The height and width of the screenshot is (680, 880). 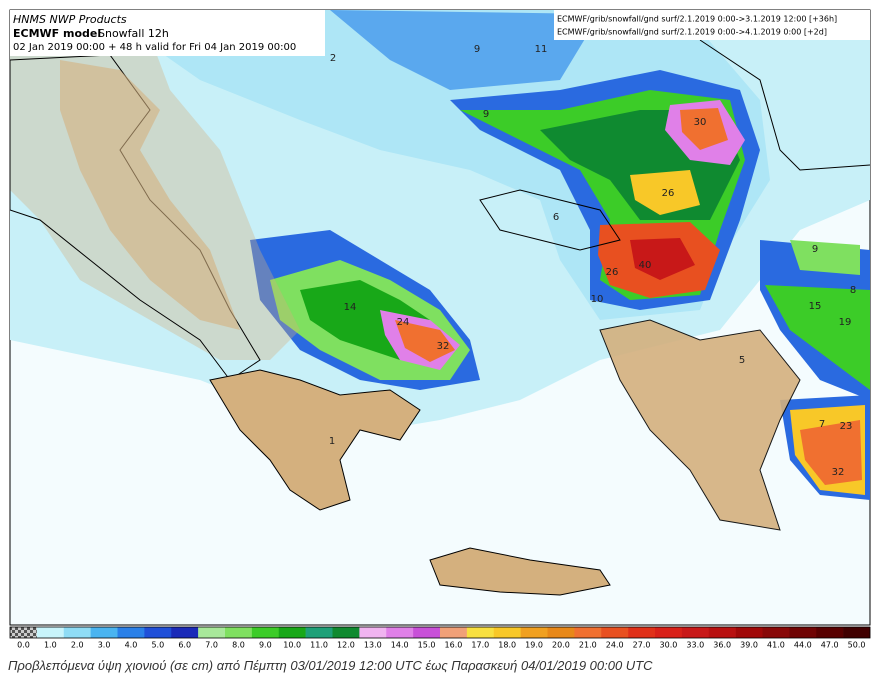 I want to click on map-label: 40, so click(x=645, y=265).